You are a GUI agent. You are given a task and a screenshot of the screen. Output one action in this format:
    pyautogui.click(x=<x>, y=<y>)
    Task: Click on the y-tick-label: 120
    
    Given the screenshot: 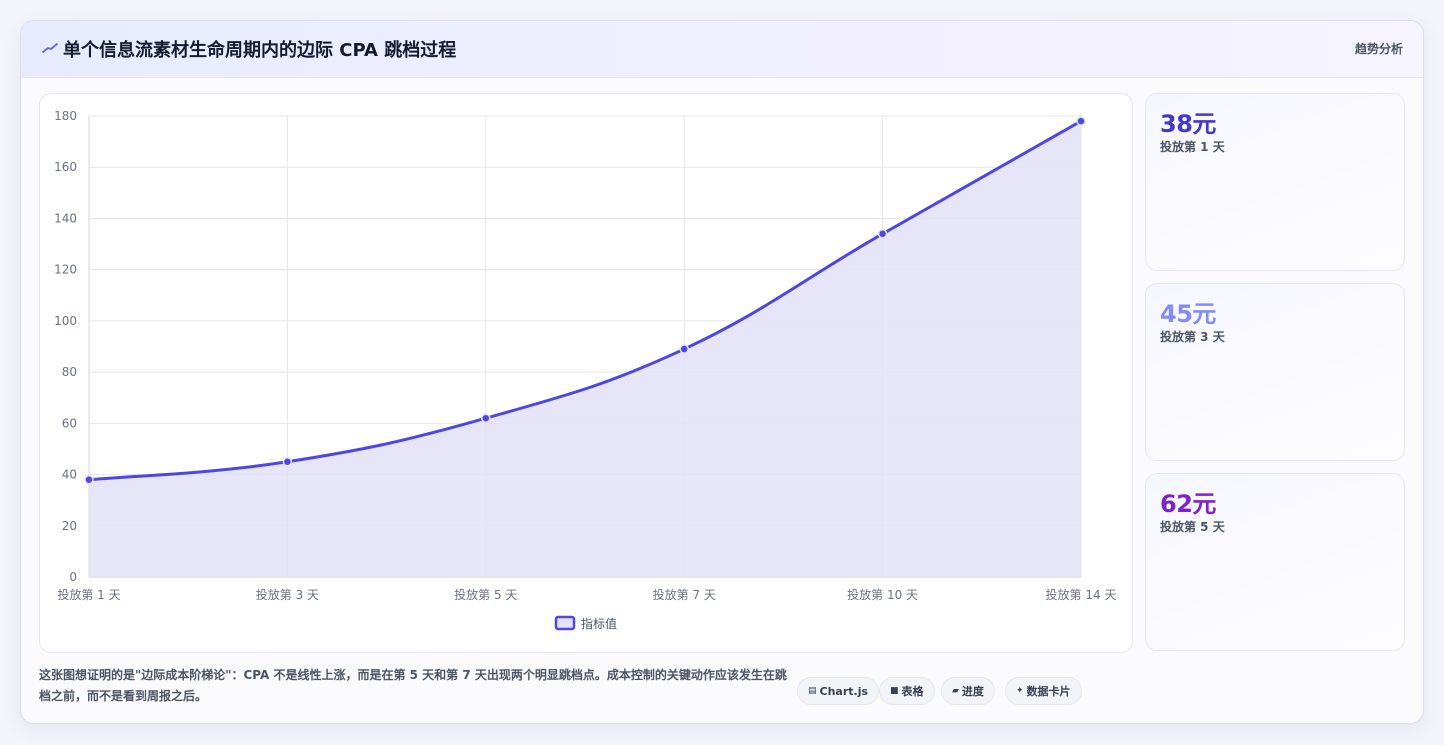 What is the action you would take?
    pyautogui.click(x=65, y=270)
    